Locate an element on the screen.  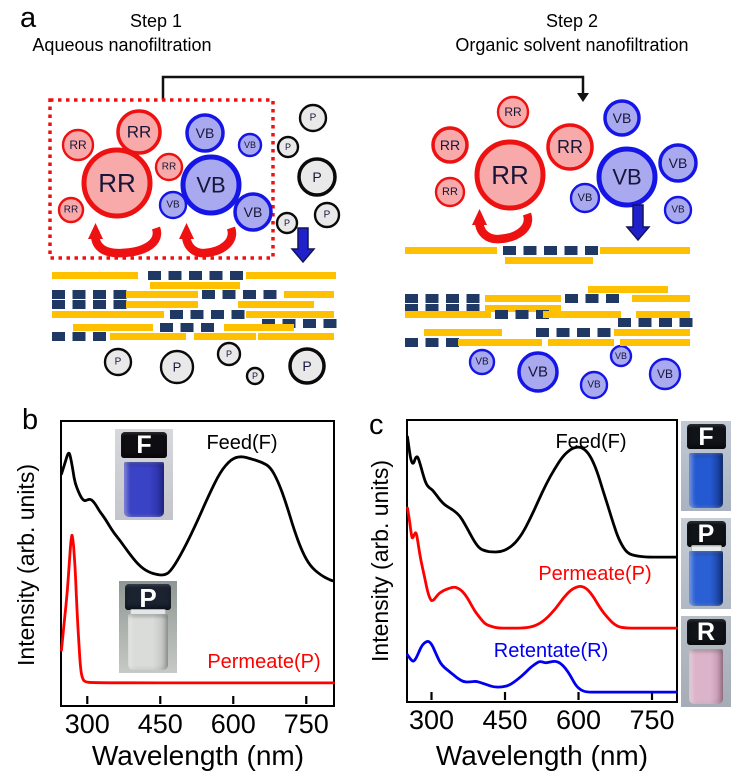
x-axis-tick-label: 300 is located at coordinates (431, 720).